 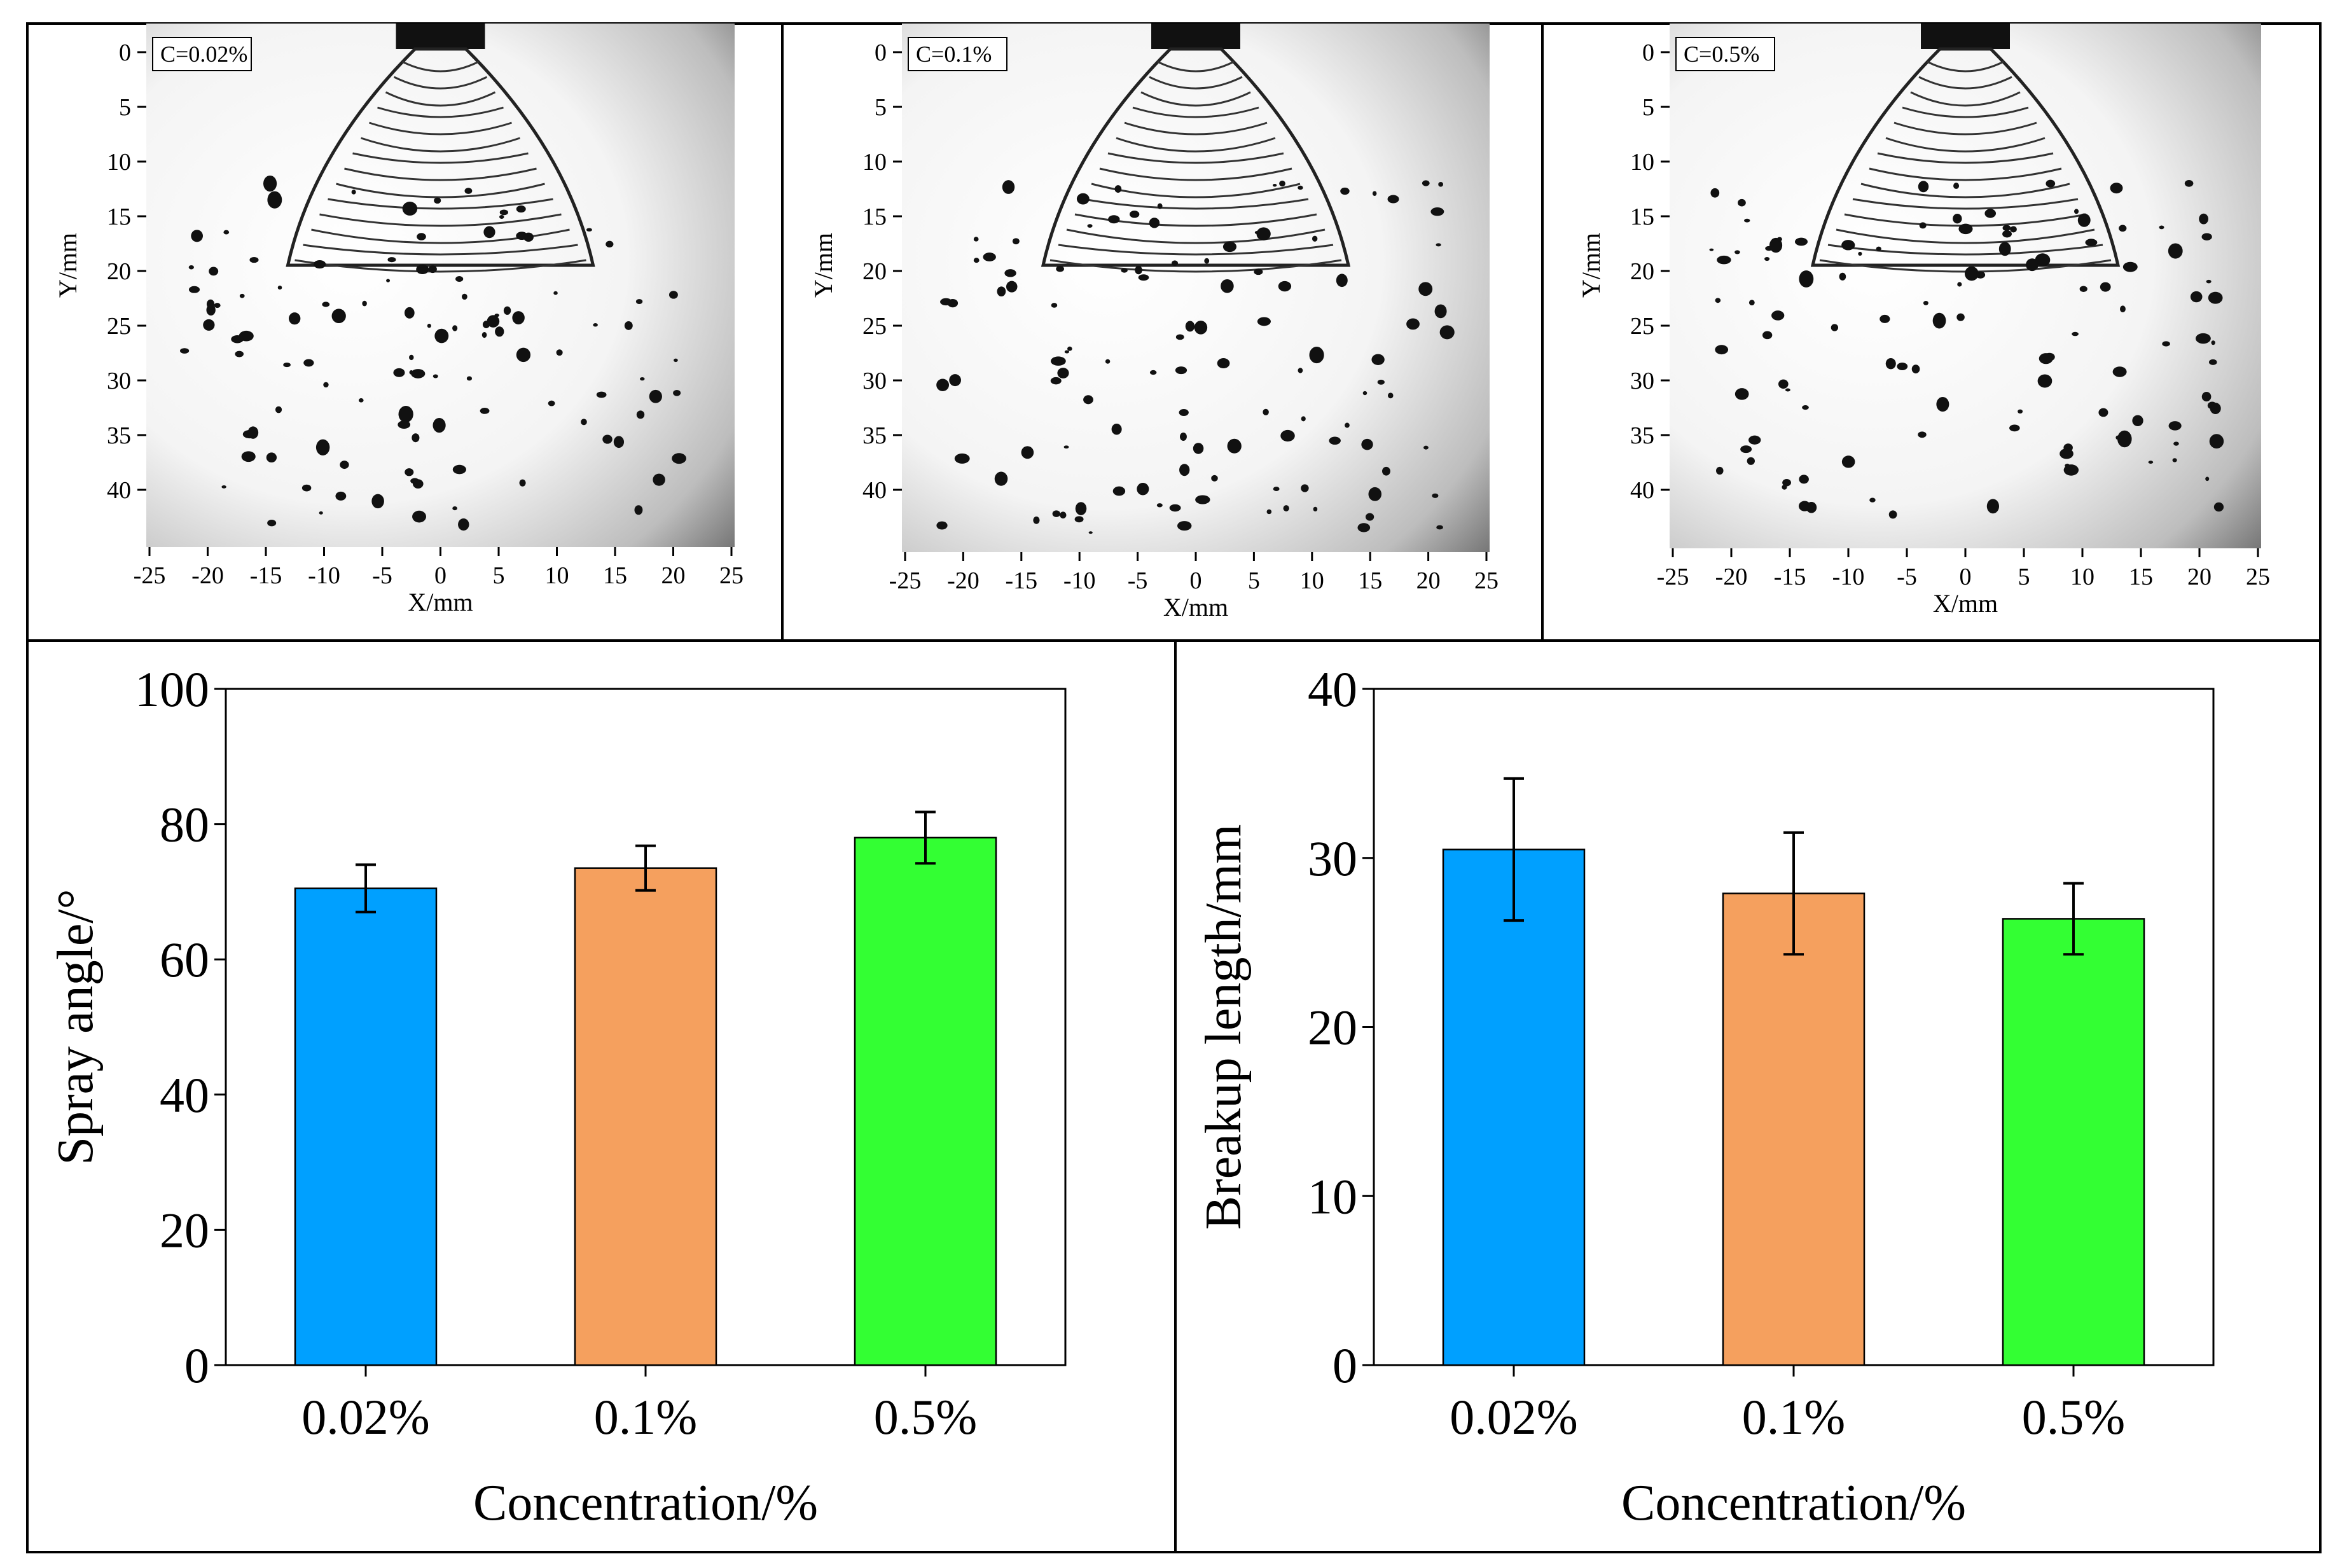 I want to click on y-tick-label: 80, so click(x=184, y=824).